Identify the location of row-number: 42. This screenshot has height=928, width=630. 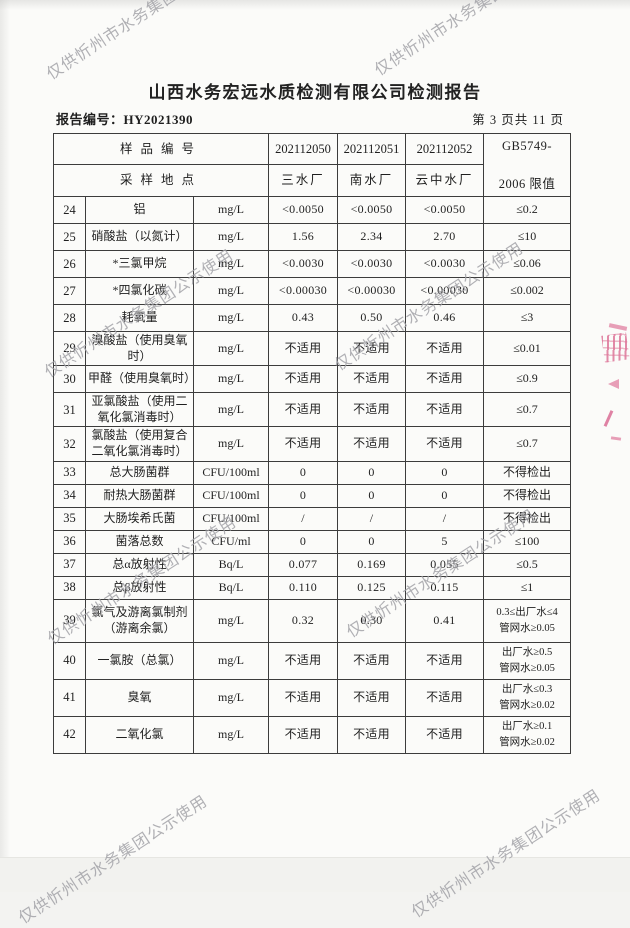
(69, 734).